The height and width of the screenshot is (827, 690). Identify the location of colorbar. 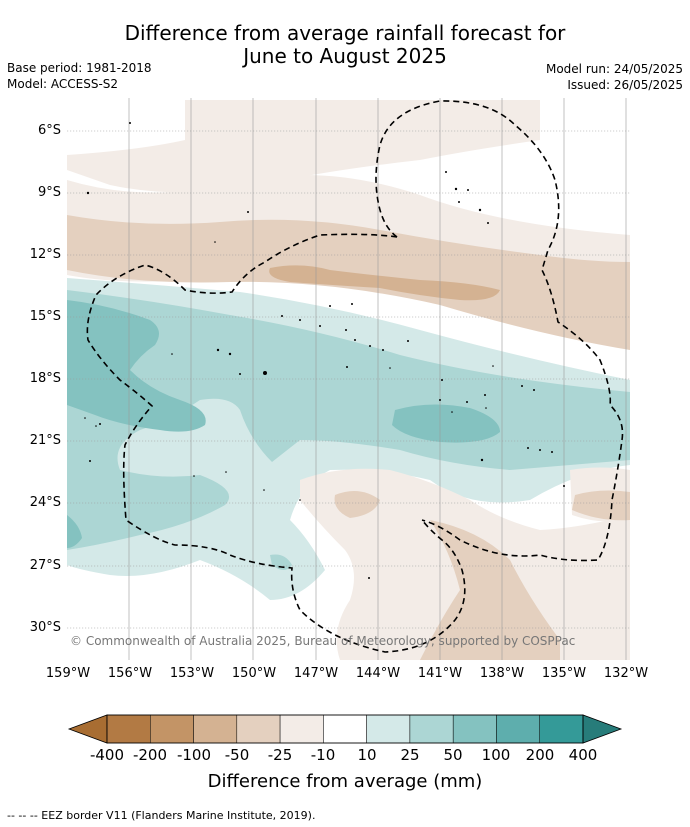
(345, 729).